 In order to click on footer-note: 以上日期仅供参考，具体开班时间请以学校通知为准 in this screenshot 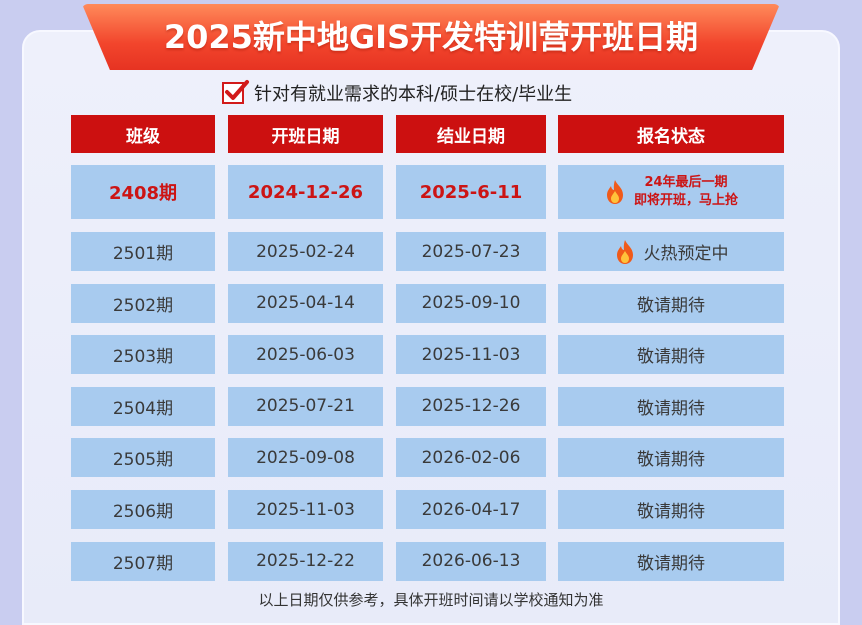, I will do `click(431, 600)`.